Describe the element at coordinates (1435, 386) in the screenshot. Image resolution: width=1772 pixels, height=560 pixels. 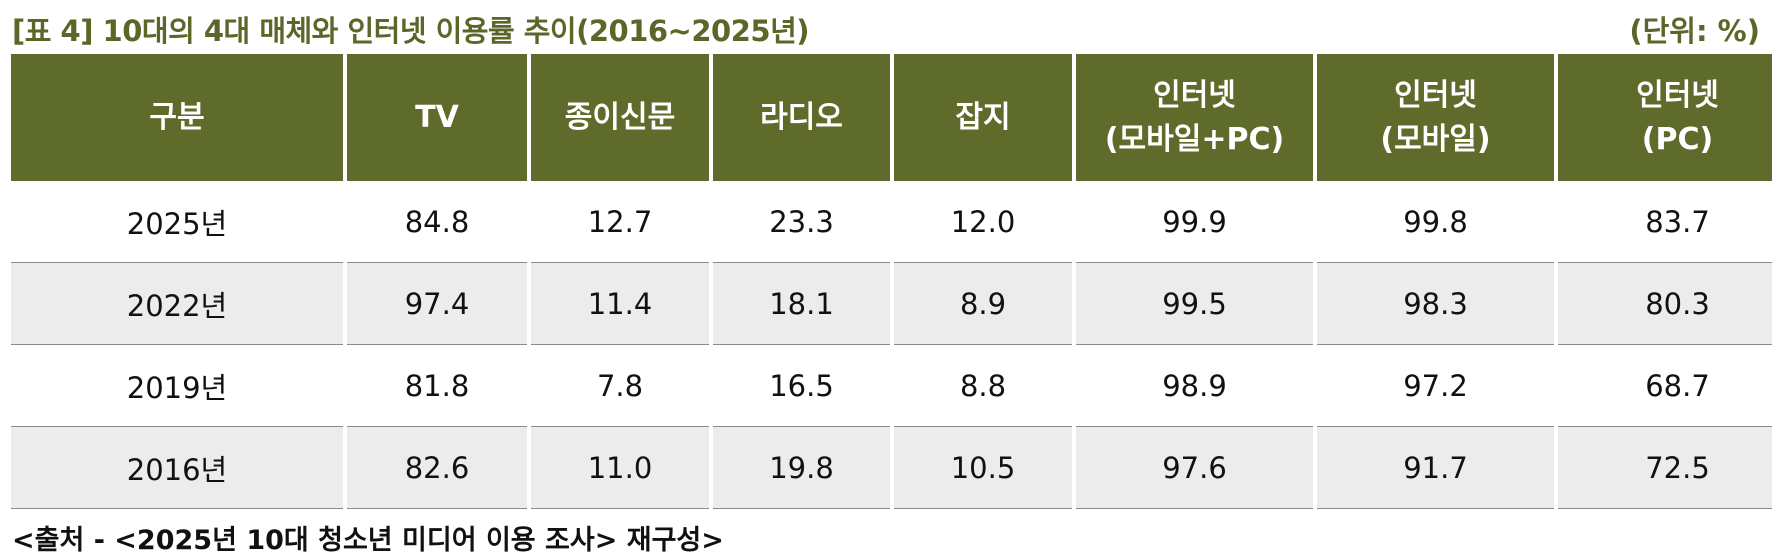
I see `cell: 97.2` at that location.